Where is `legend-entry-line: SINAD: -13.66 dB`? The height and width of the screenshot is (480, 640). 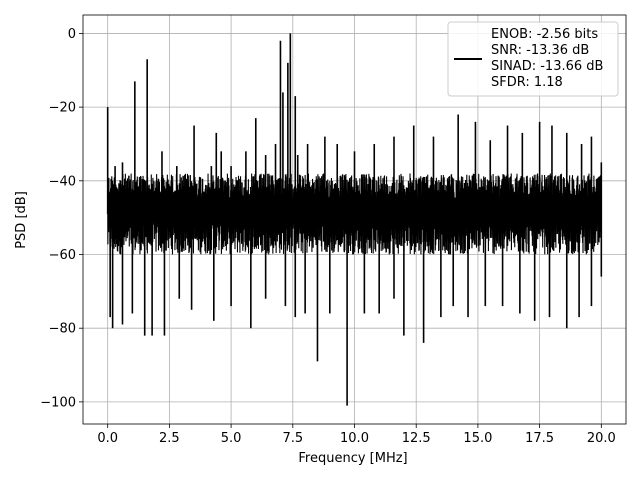
legend-entry-line: SINAD: -13.66 dB is located at coordinates (547, 66).